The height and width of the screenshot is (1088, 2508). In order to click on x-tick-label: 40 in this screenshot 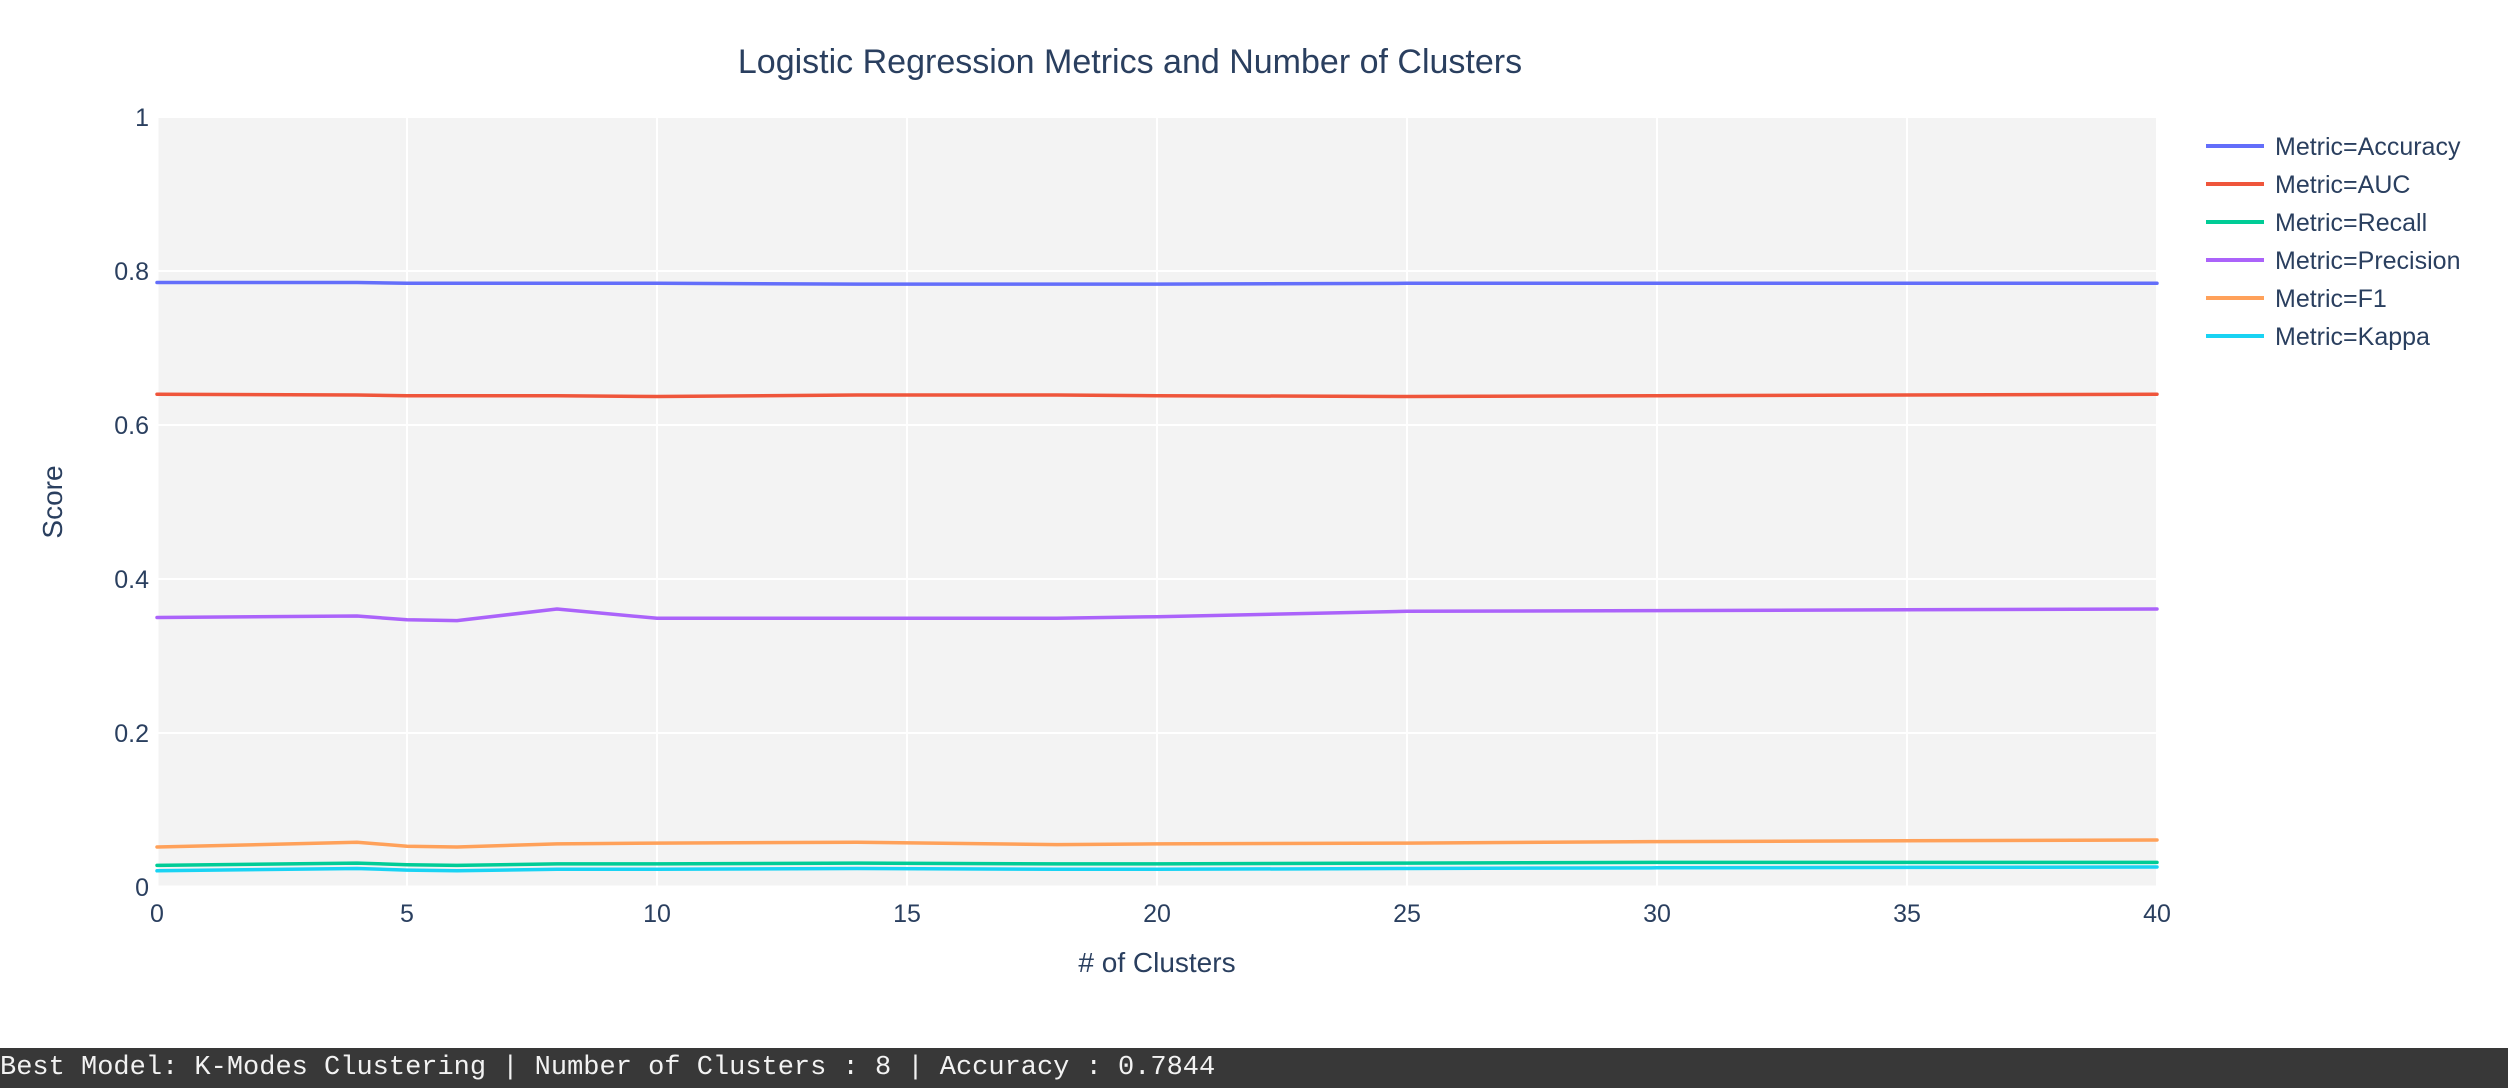, I will do `click(2157, 914)`.